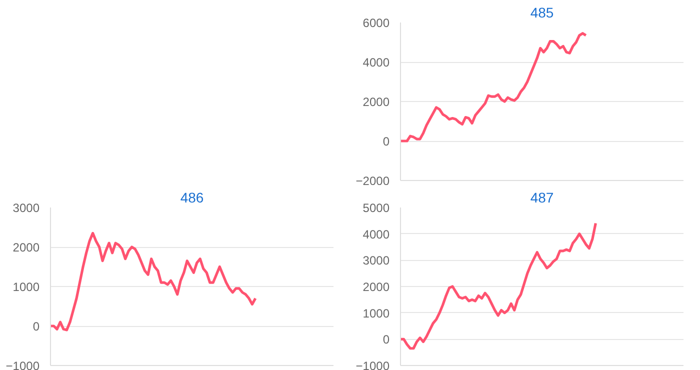 The image size is (700, 370). What do you see at coordinates (376, 23) in the screenshot?
I see `y-tick-label: 6000` at bounding box center [376, 23].